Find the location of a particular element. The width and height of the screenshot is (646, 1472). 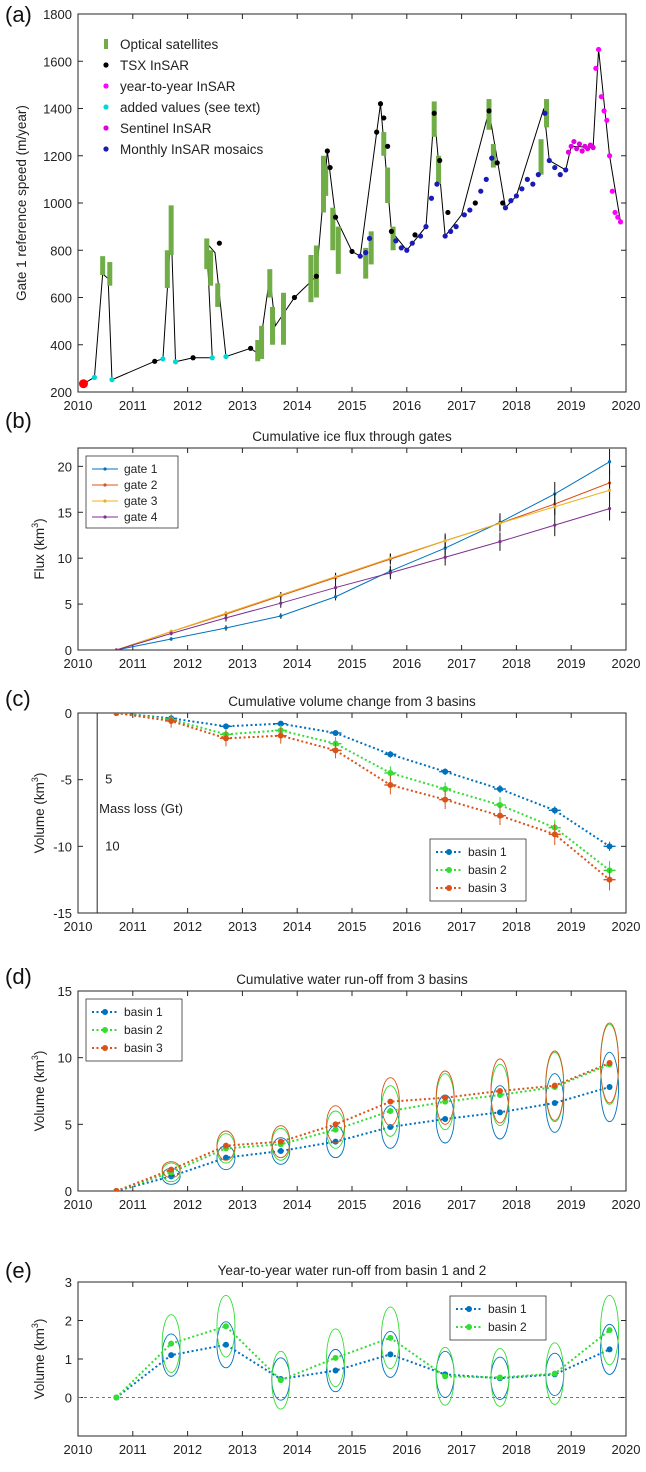

legend-label: Optical satellites is located at coordinates (169, 44).